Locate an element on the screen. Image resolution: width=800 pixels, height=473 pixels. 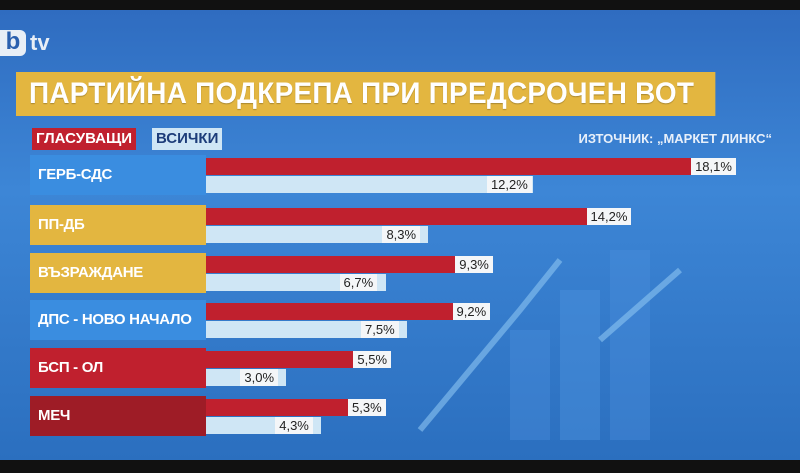
value-label-voters: 9,2% is located at coordinates (471, 311).